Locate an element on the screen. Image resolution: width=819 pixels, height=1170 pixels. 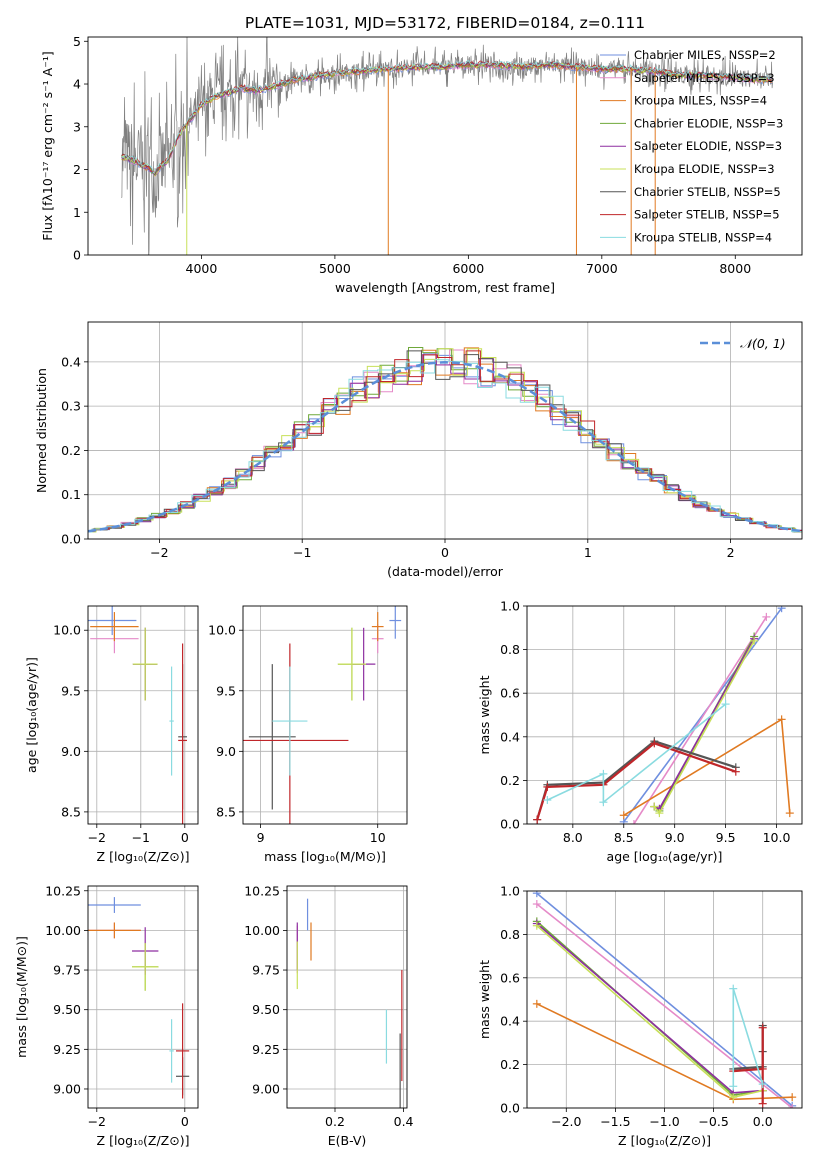
y-axis-label: age [log₁₀(age/yr)] is located at coordinates (31, 715).